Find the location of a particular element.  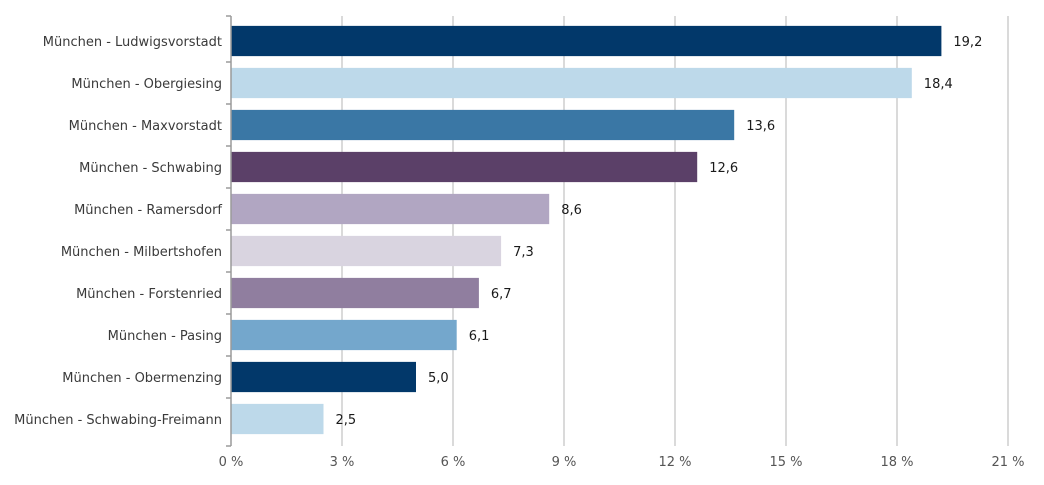

category-label: München - Obergiesing is located at coordinates (146, 84).